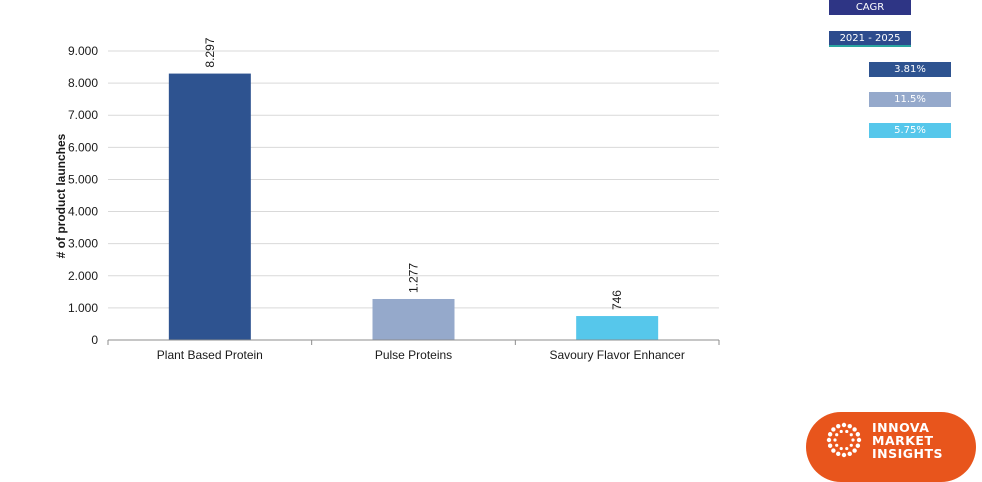 The image size is (982, 482). Describe the element at coordinates (617, 300) in the screenshot. I see `data-label: 746` at that location.